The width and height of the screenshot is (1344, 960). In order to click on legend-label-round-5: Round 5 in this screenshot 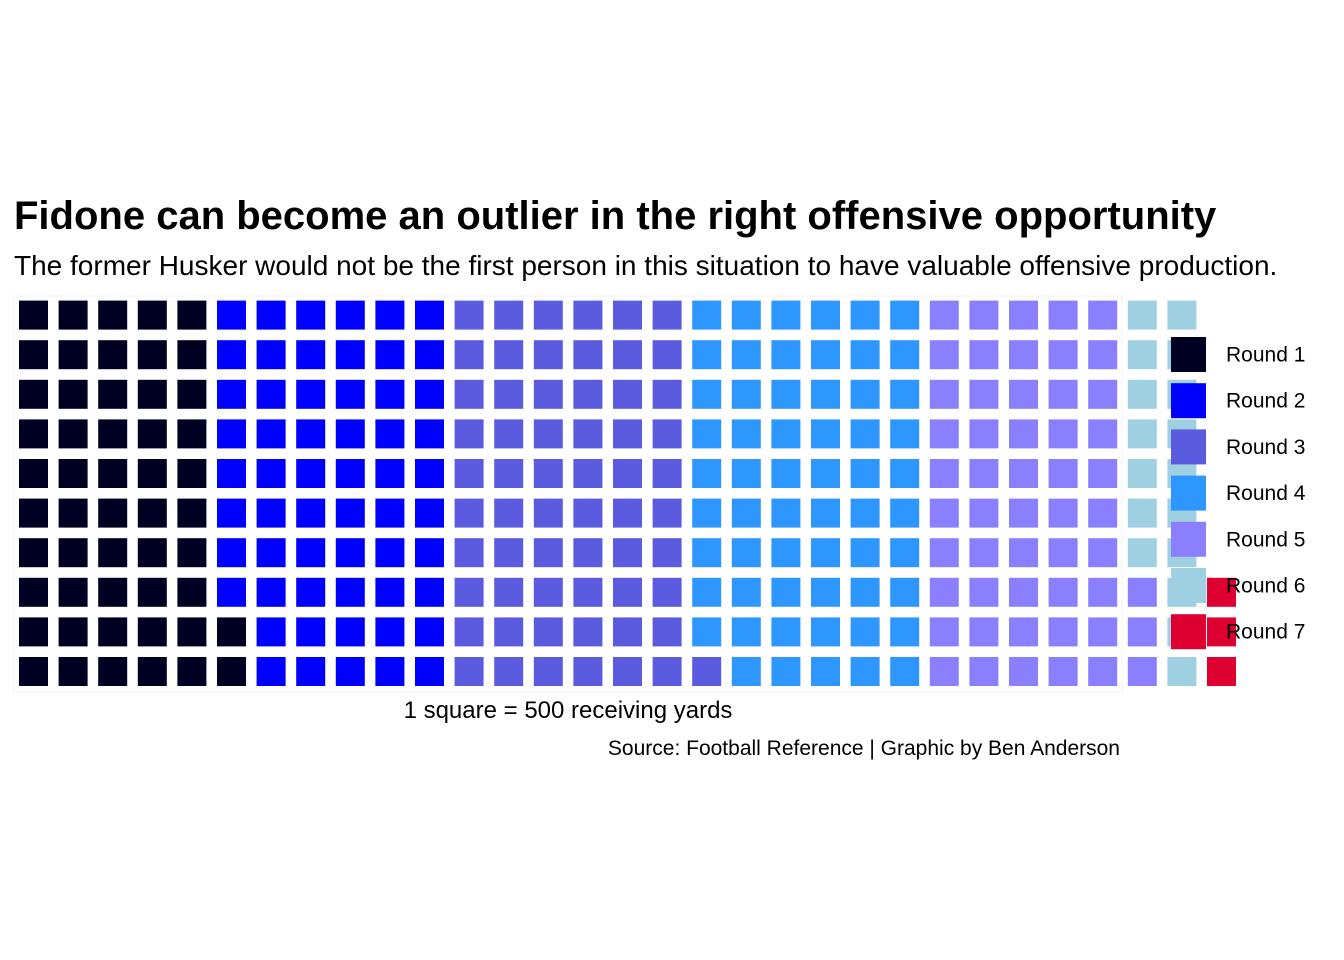, I will do `click(1265, 539)`.